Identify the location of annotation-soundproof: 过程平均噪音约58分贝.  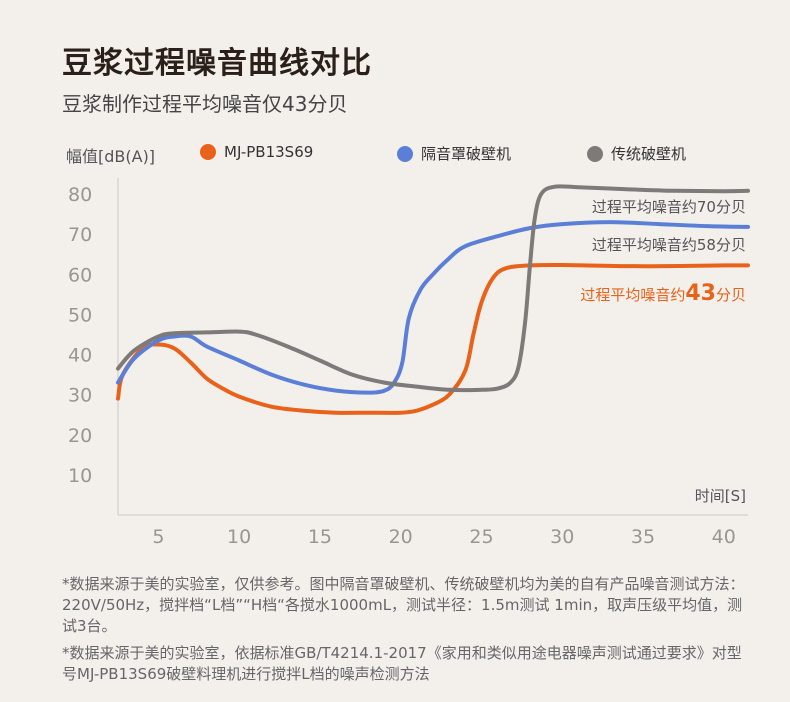
(669, 245).